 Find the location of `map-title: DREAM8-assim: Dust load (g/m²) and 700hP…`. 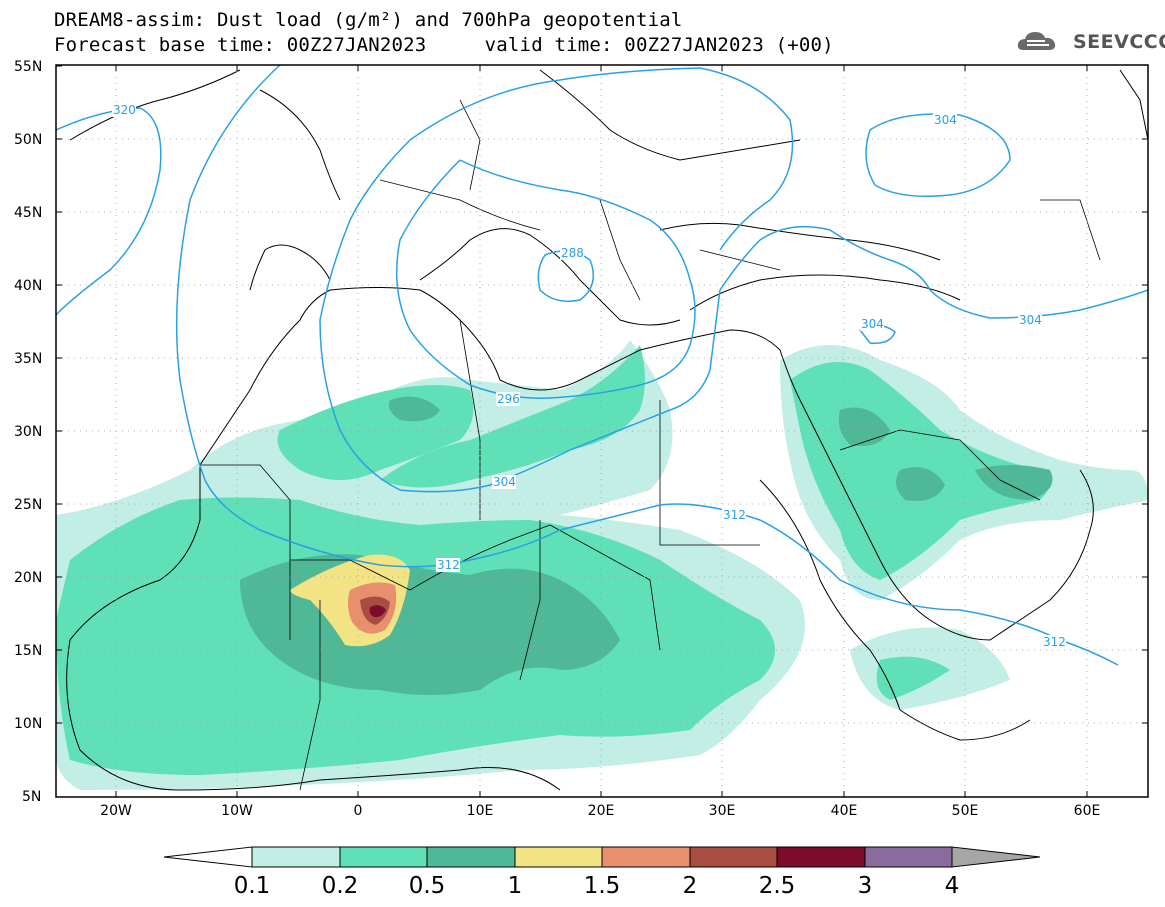

map-title: DREAM8-assim: Dust load (g/m²) and 700hP… is located at coordinates (368, 20).